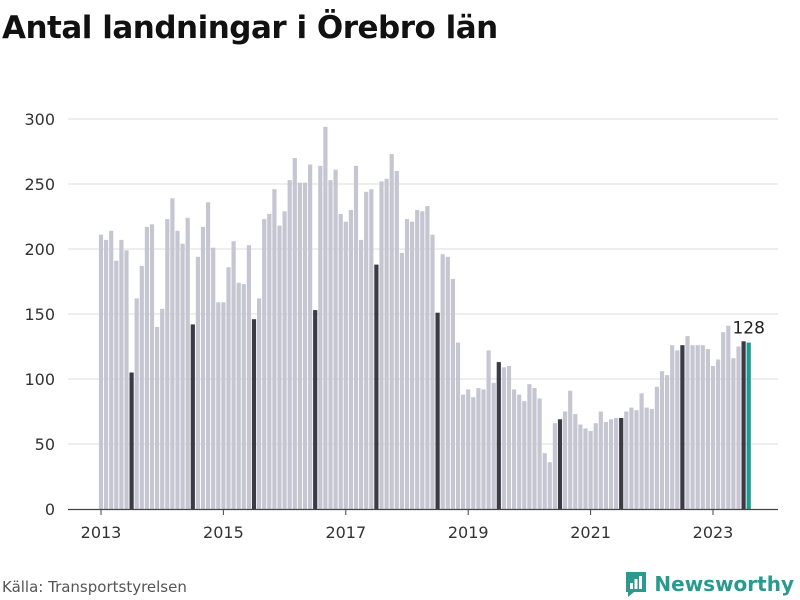 Image resolution: width=800 pixels, height=600 pixels. Describe the element at coordinates (423, 525) in the screenshot. I see `x-axis: 2013 2015 2017 2019 2021 2023` at that location.